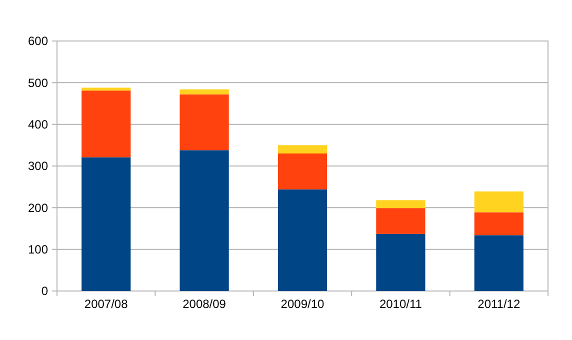  Describe the element at coordinates (38, 166) in the screenshot. I see `y-tick-label: 300` at that location.